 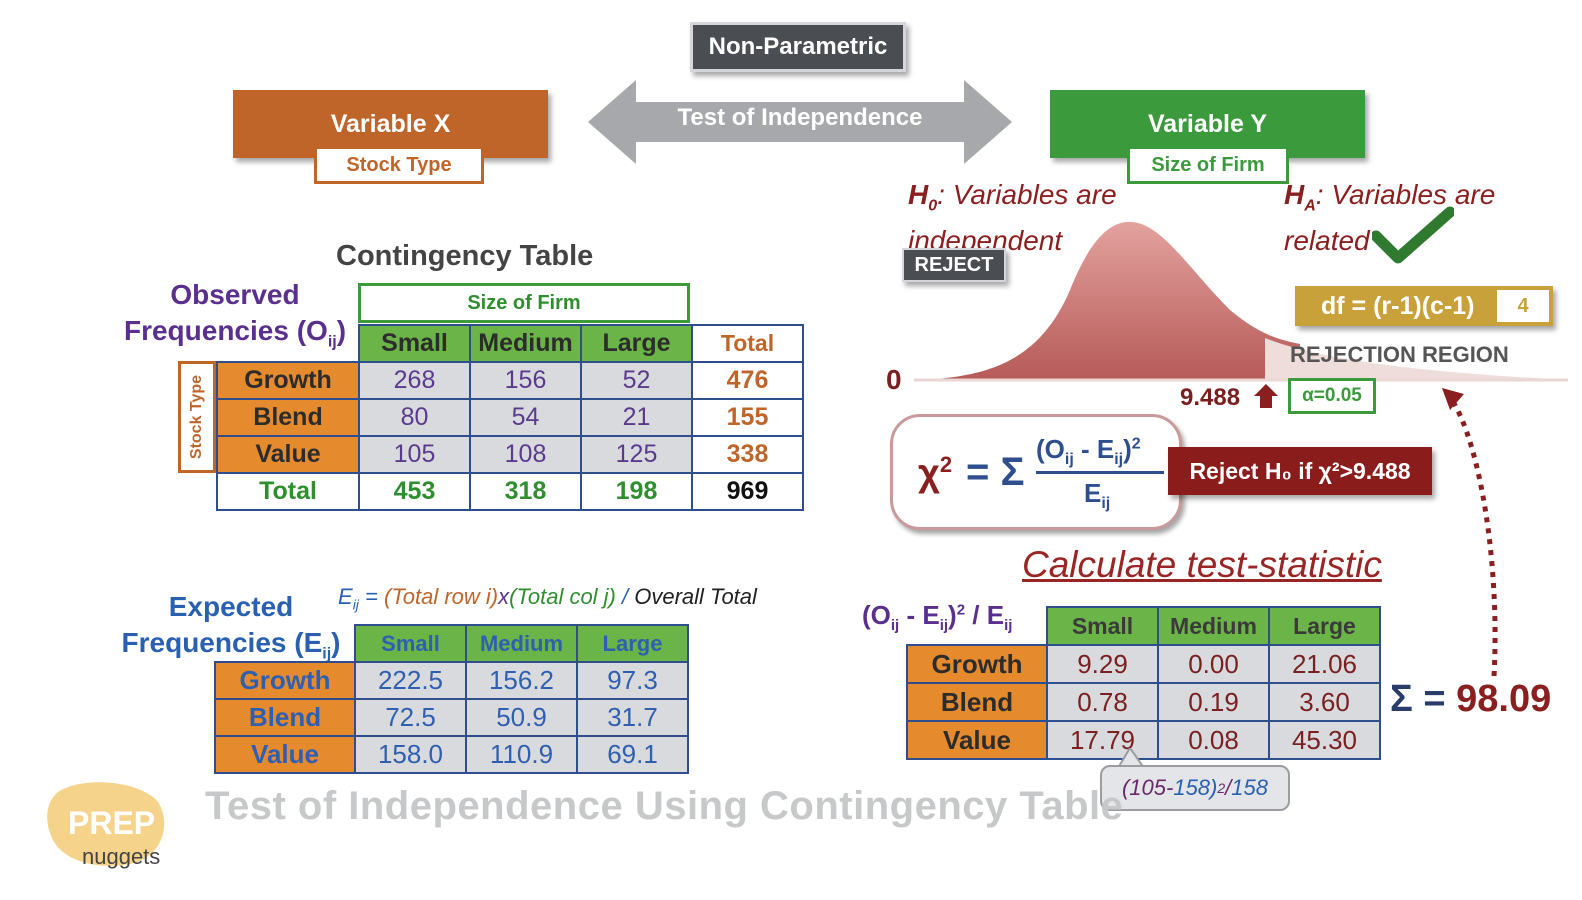 What do you see at coordinates (1088, 451) in the screenshot?
I see `formula-numerator: (Oij - Eij)2` at bounding box center [1088, 451].